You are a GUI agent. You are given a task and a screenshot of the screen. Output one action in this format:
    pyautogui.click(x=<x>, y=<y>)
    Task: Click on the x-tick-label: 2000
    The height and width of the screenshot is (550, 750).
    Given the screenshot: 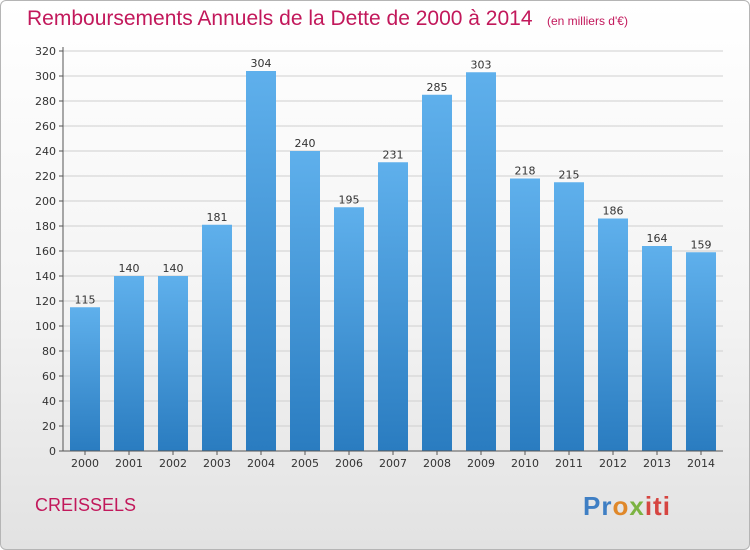 What is the action you would take?
    pyautogui.click(x=85, y=463)
    